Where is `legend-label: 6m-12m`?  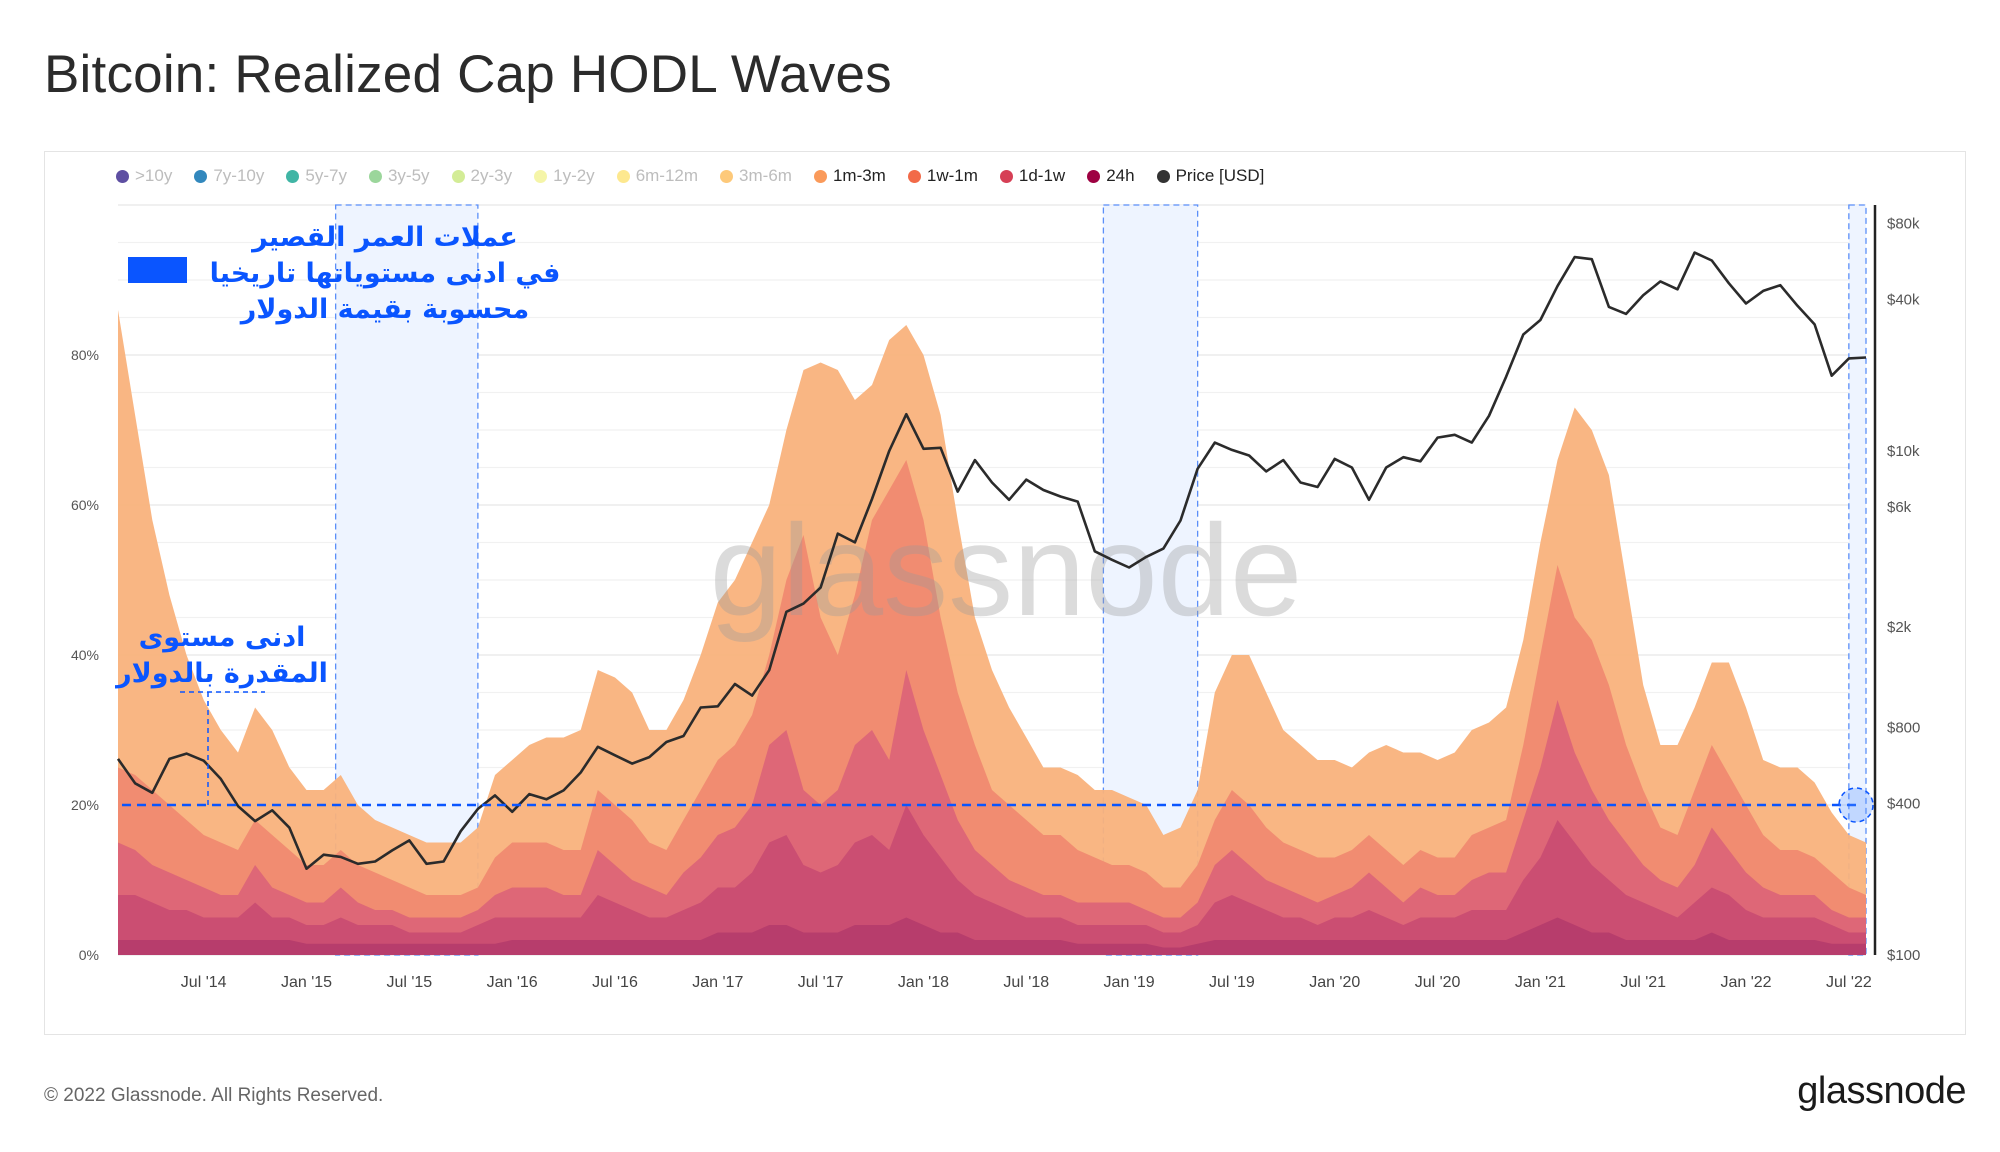 legend-label: 6m-12m is located at coordinates (667, 175).